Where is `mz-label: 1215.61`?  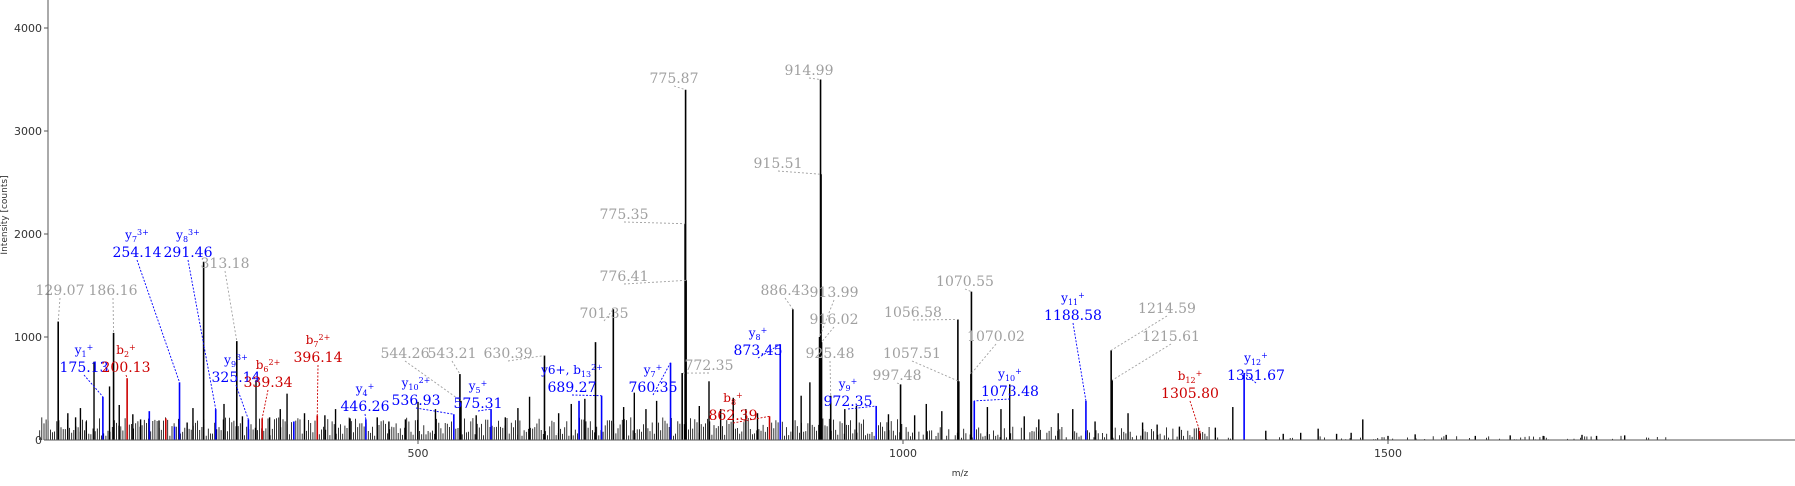 mz-label: 1215.61 is located at coordinates (1171, 337).